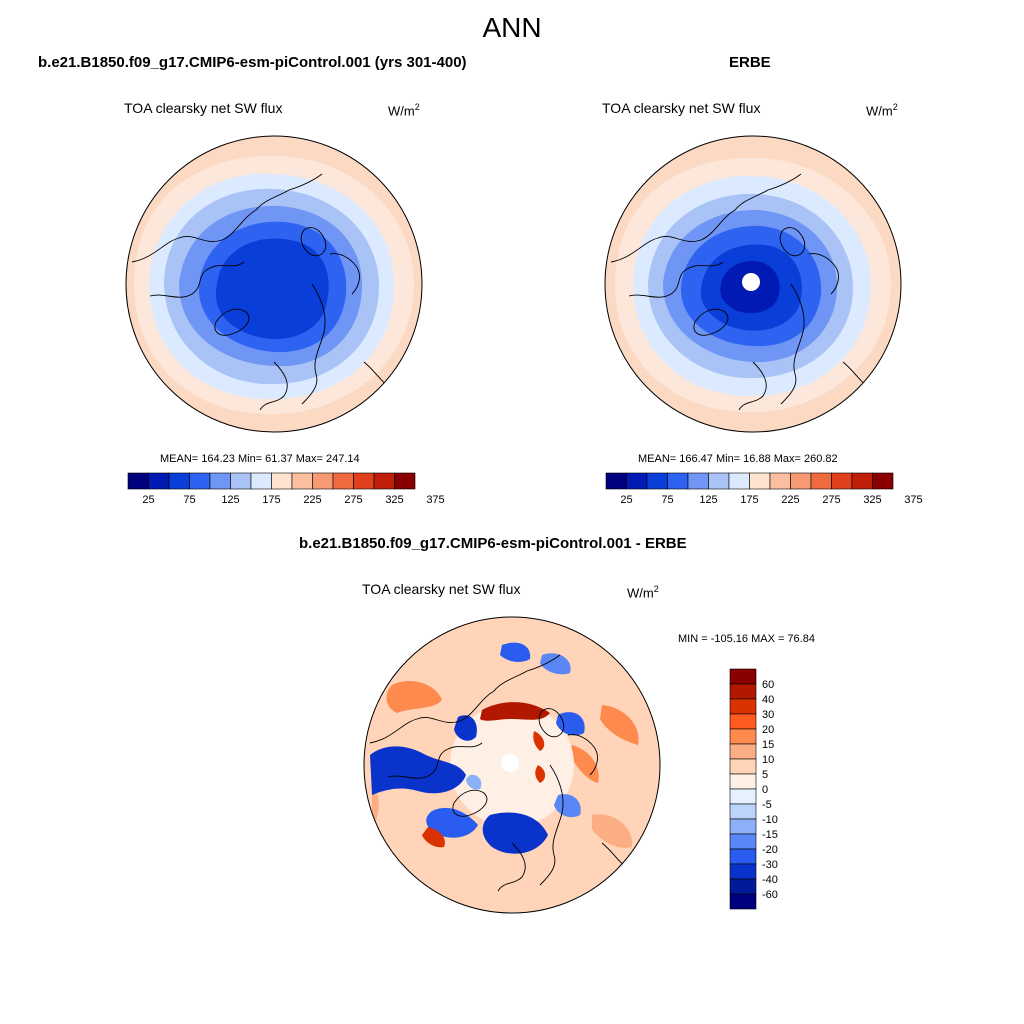  What do you see at coordinates (353, 500) in the screenshot?
I see `model-colorbar-tick-label: 275` at bounding box center [353, 500].